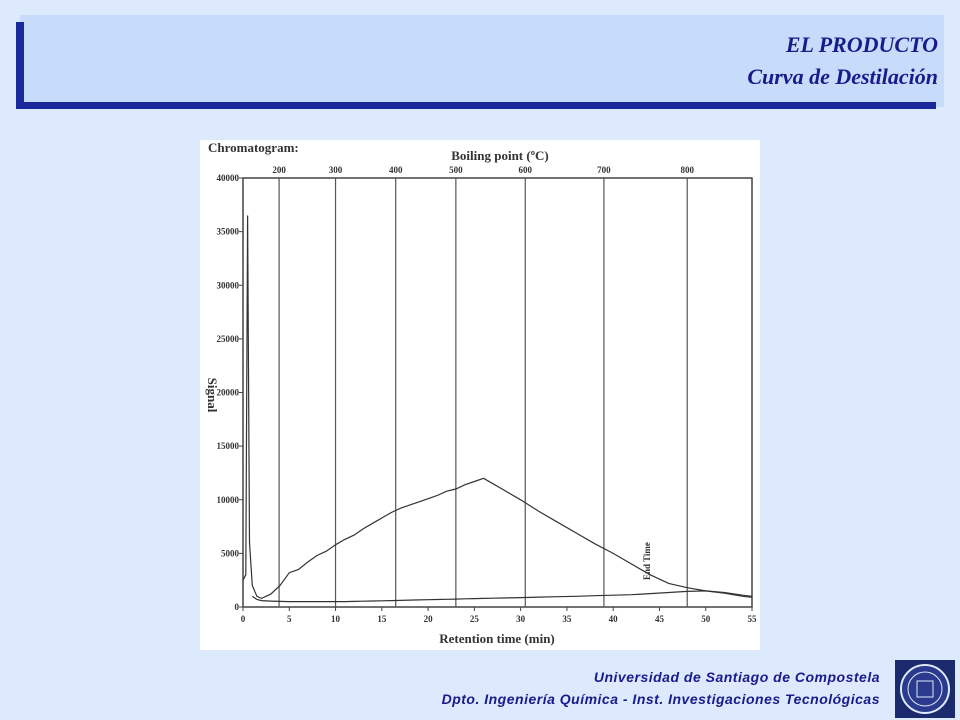  Describe the element at coordinates (228, 285) in the screenshot. I see `y-tick-label: 30000` at that location.